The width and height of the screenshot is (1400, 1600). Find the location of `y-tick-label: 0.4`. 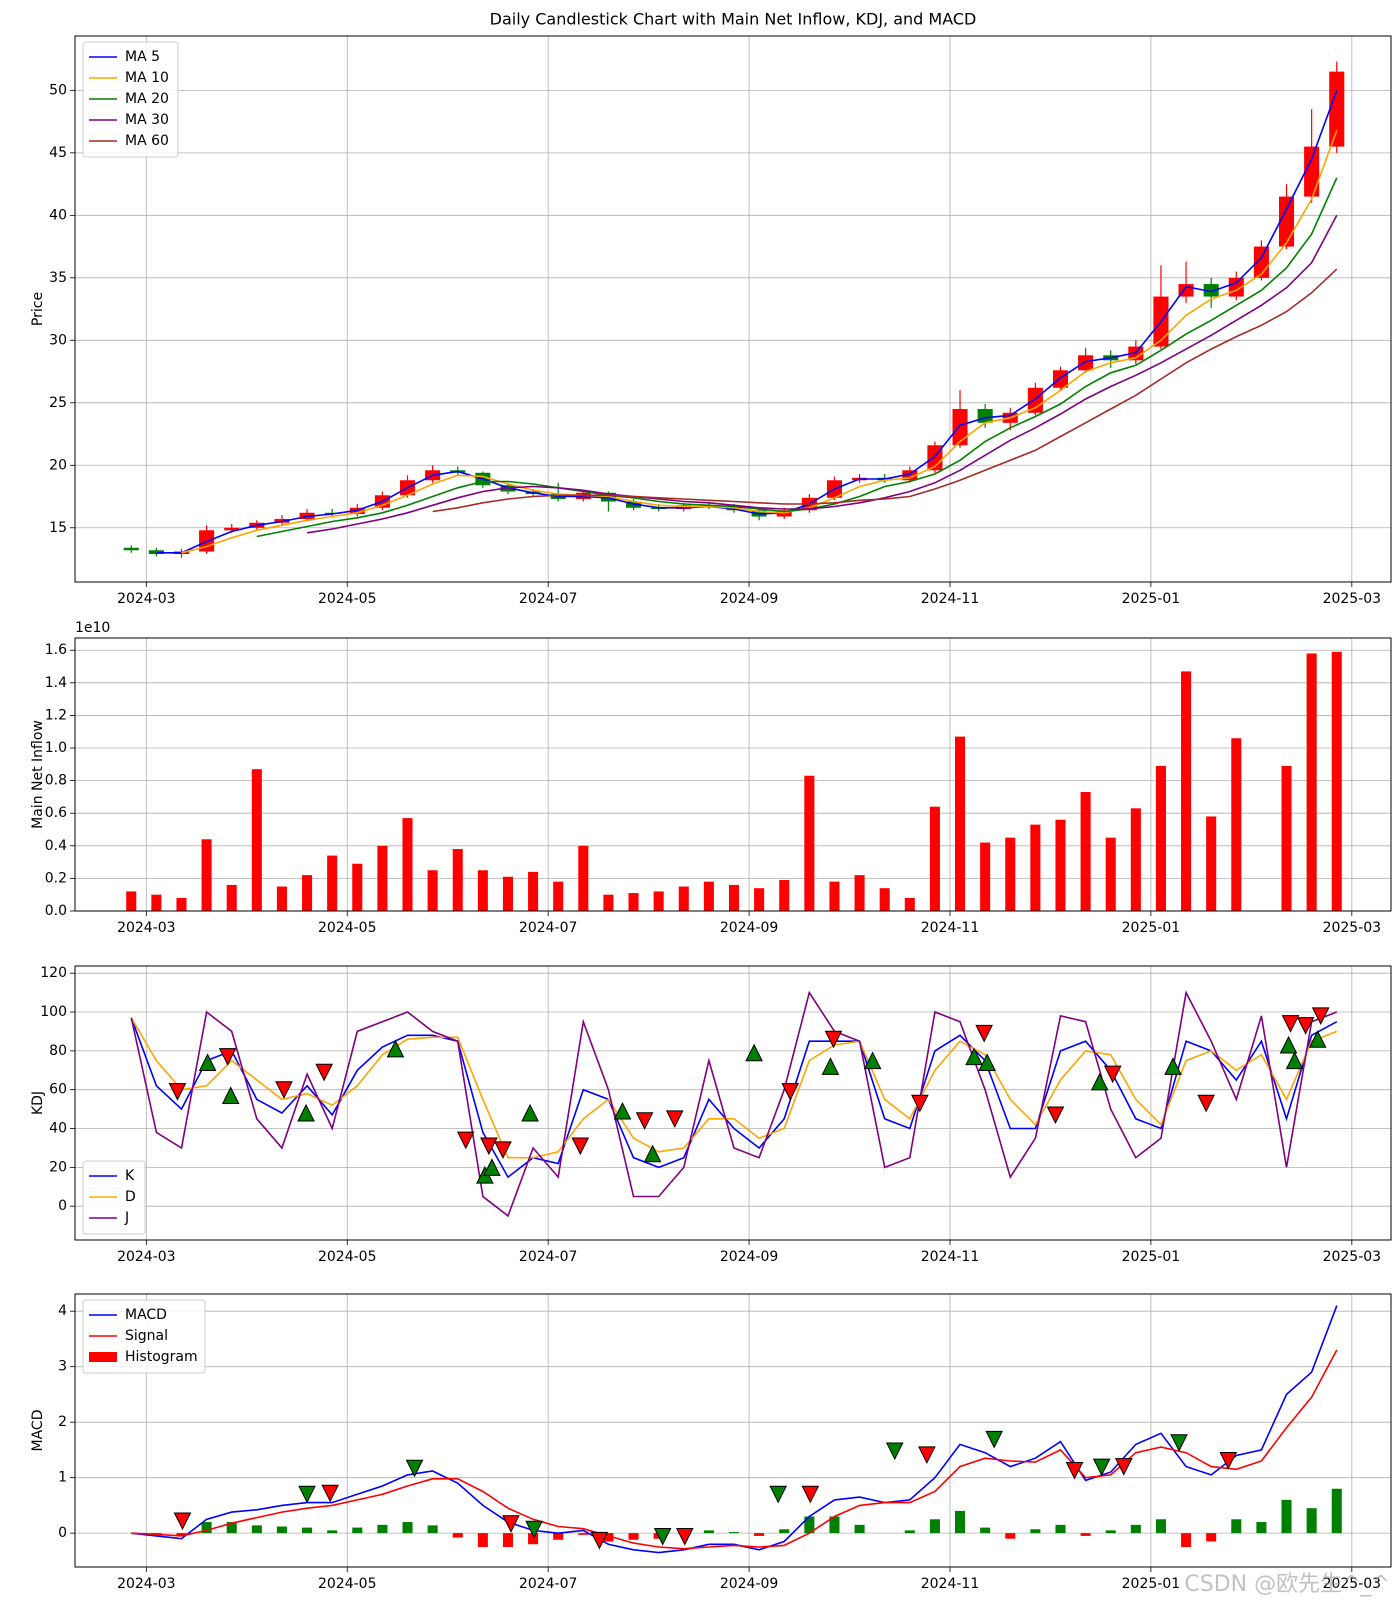

y-tick-label: 0.4 is located at coordinates (56, 846).